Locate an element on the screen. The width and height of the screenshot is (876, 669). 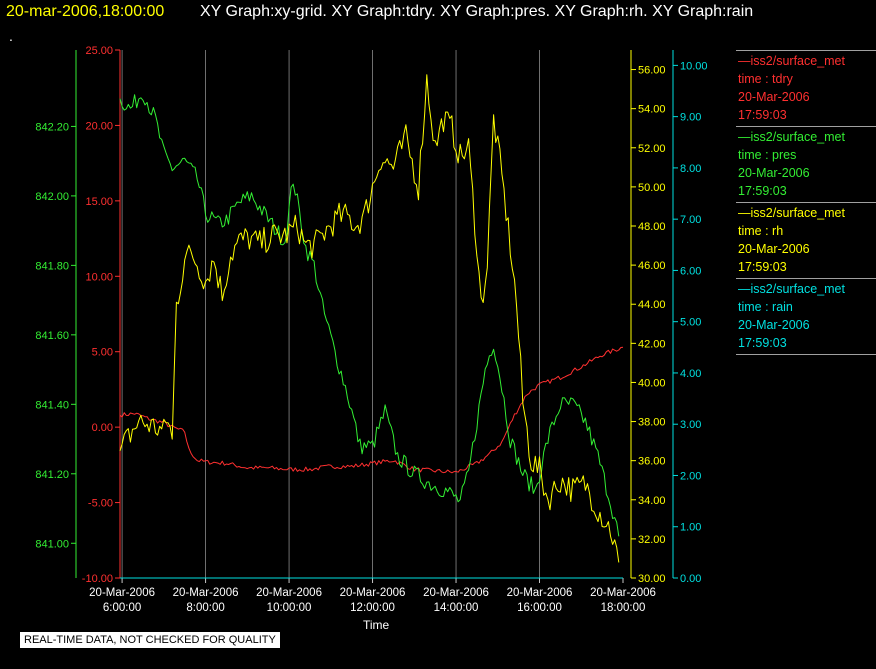
legend-field: time : rain is located at coordinates (765, 307).